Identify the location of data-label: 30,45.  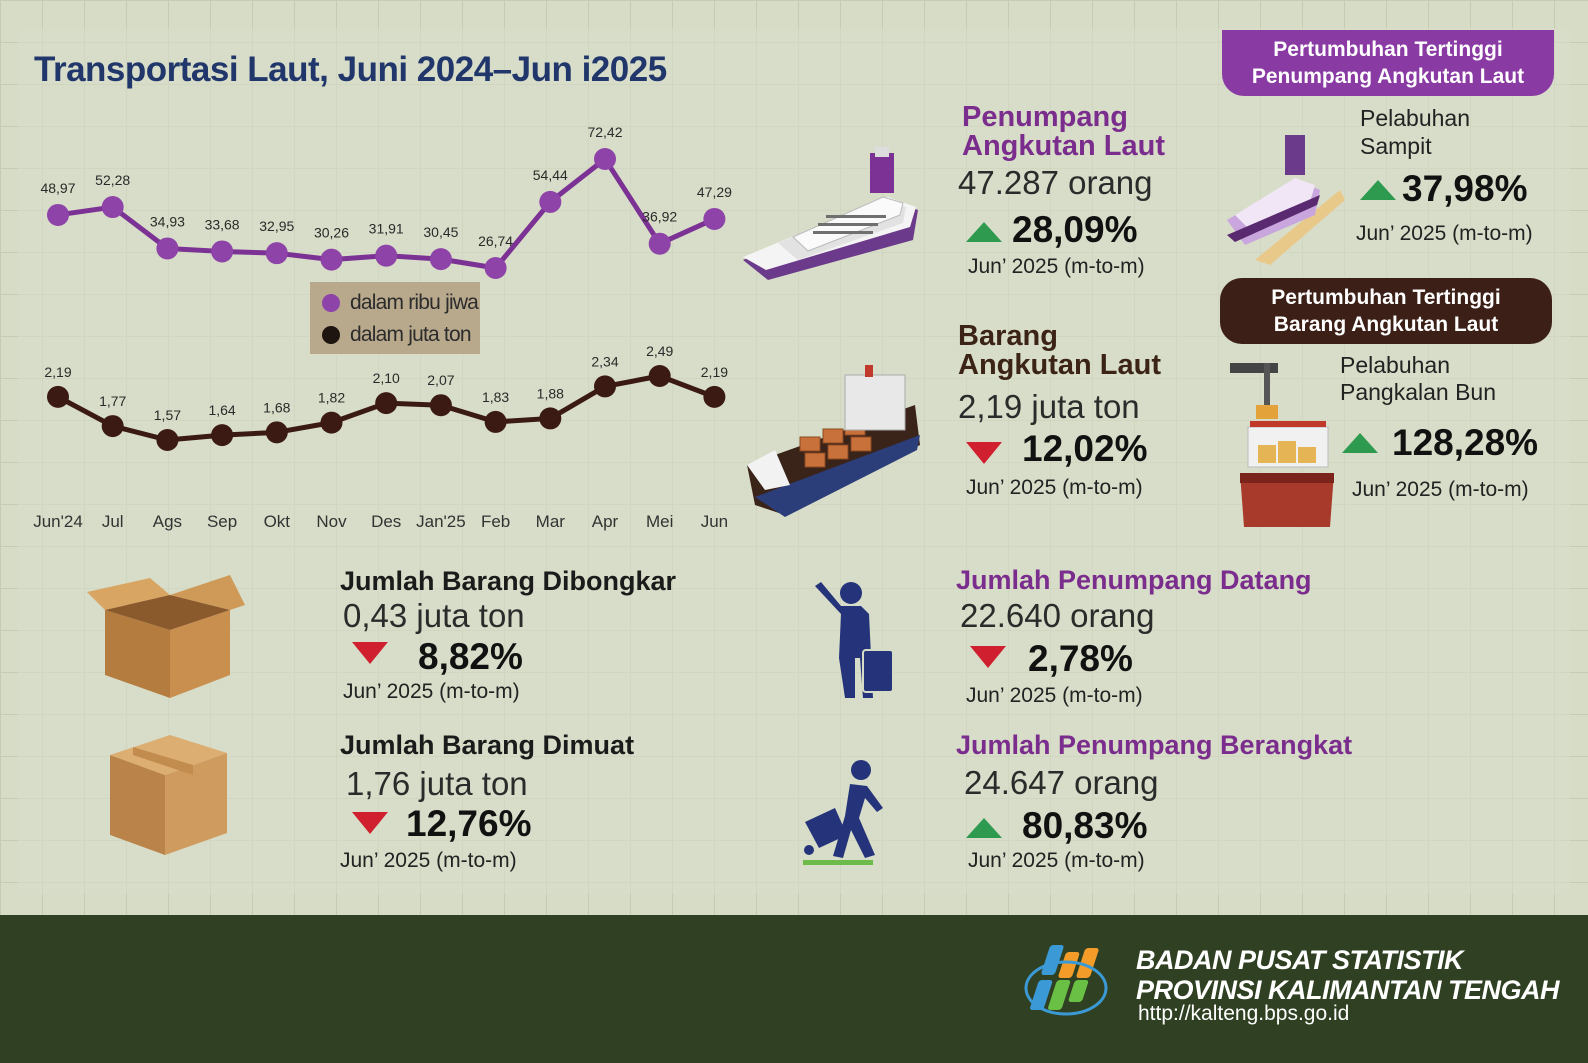
(440, 232).